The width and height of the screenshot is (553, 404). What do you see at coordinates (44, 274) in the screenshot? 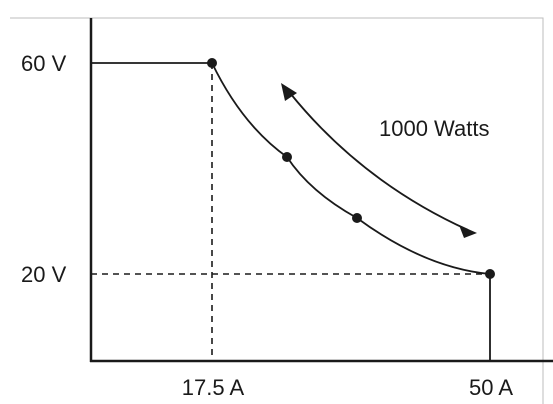
I see `y-tick-label-20v: 20 V` at bounding box center [44, 274].